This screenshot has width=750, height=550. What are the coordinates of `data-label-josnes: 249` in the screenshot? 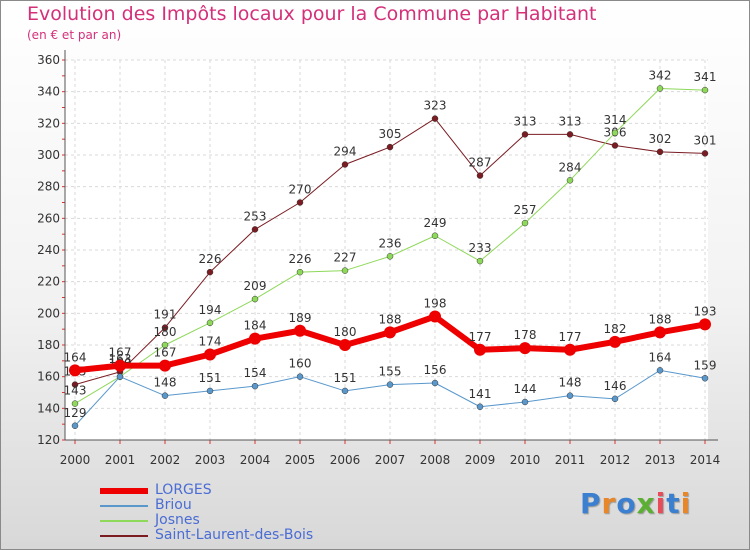 It's located at (435, 223).